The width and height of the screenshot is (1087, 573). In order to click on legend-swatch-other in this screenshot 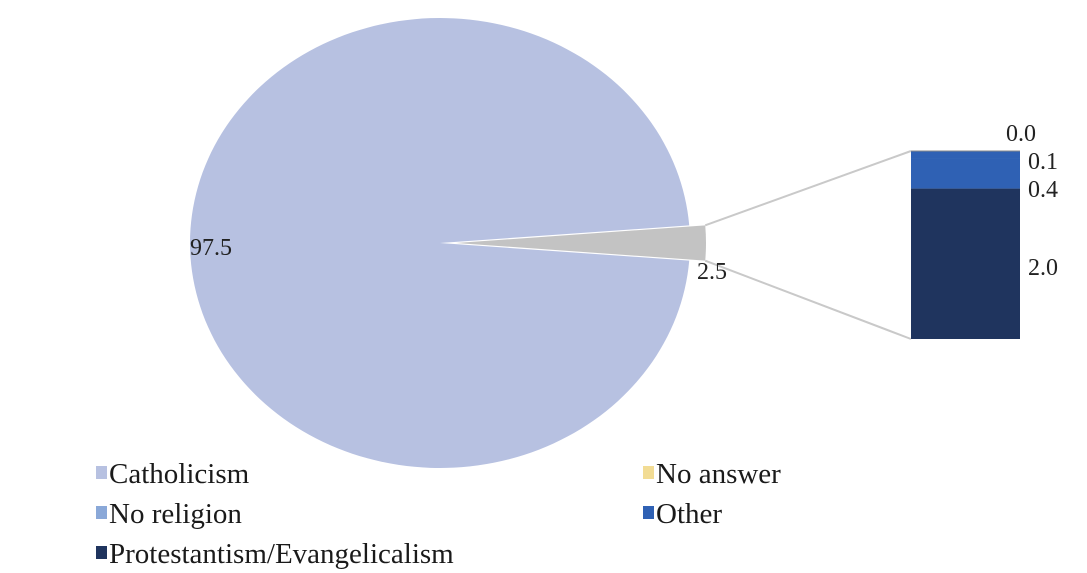, I will do `click(648, 512)`.